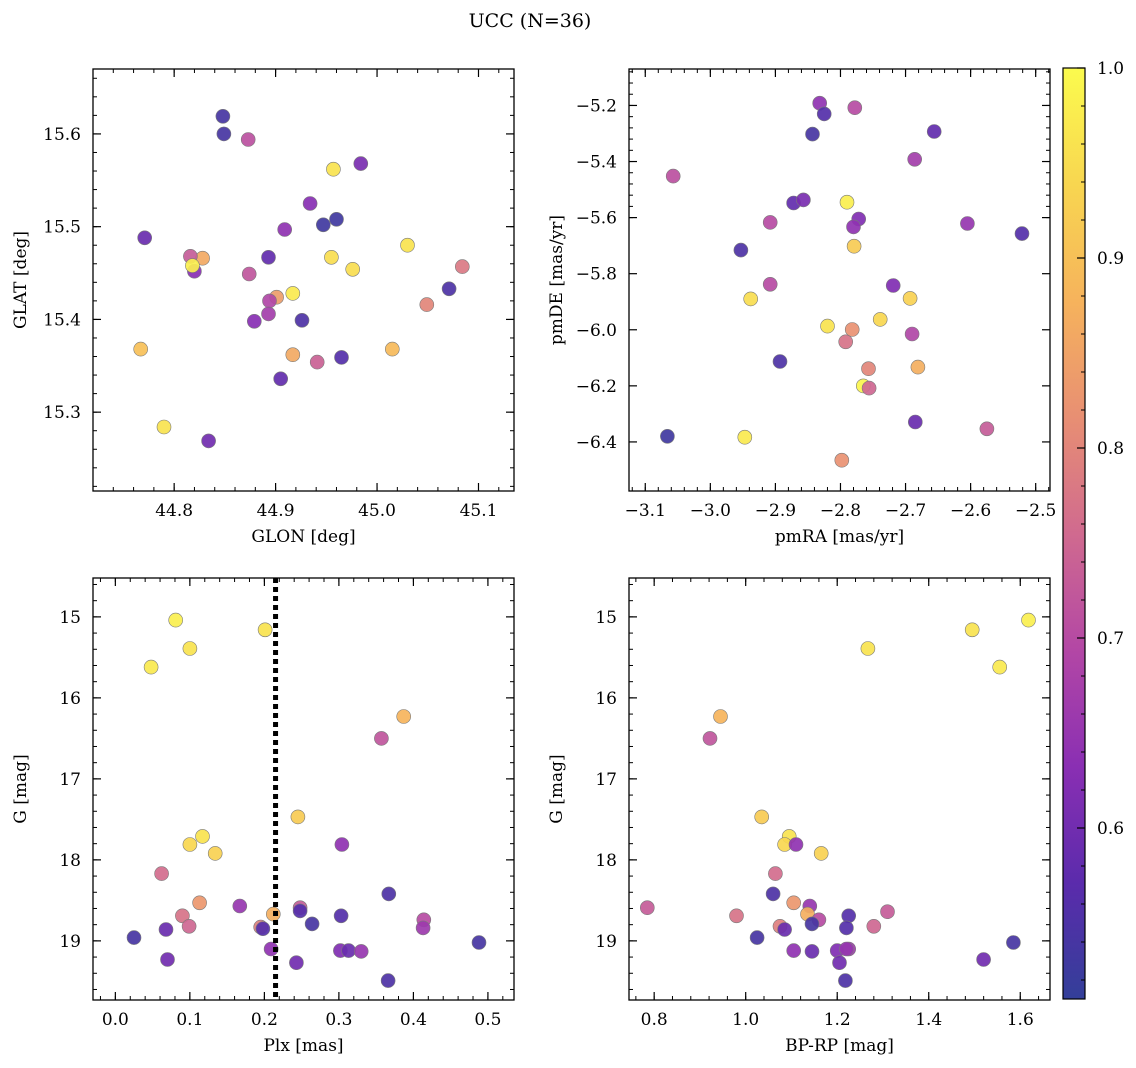 The image size is (1136, 1068). What do you see at coordinates (745, 1020) in the screenshot?
I see `x-tick-label: 1.0` at bounding box center [745, 1020].